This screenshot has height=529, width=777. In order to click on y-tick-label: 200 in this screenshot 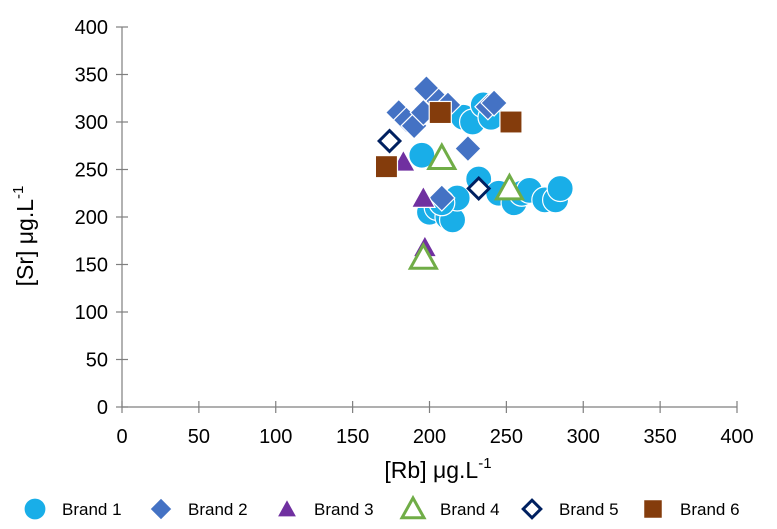, I will do `click(91, 218)`.